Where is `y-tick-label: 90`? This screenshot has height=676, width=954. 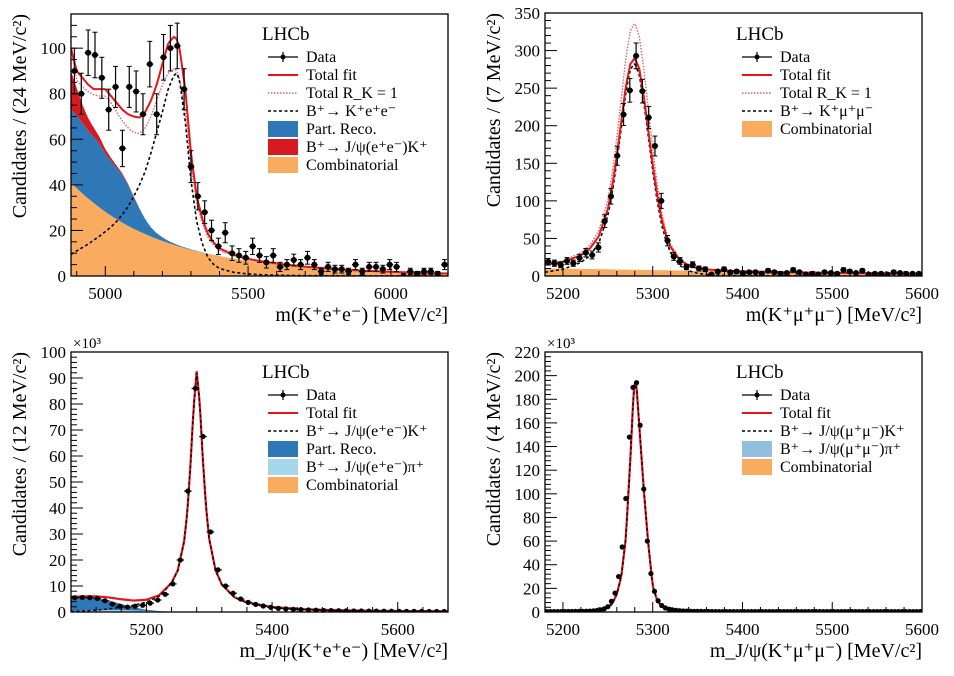 y-tick-label: 90 is located at coordinates (57, 378).